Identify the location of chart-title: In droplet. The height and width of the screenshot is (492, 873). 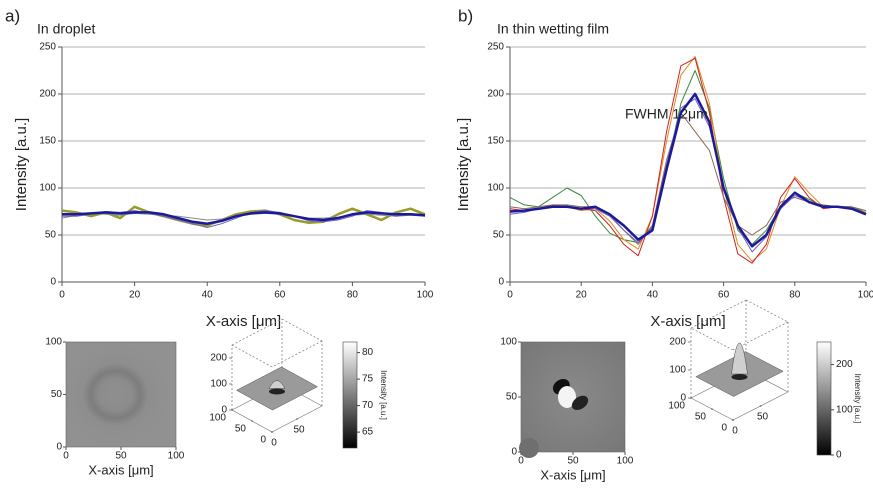
(66, 29).